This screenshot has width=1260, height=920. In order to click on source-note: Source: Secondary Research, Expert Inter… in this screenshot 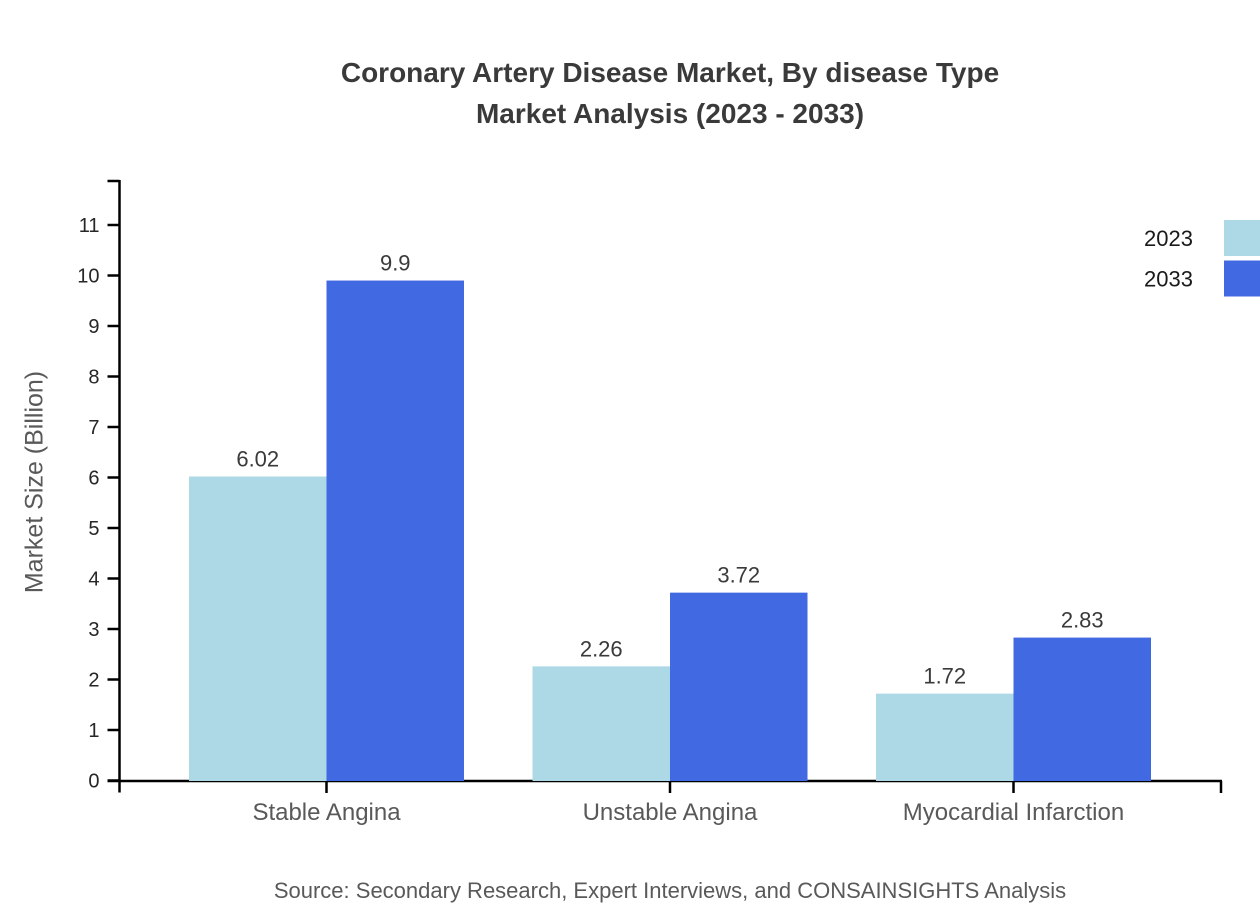, I will do `click(670, 890)`.